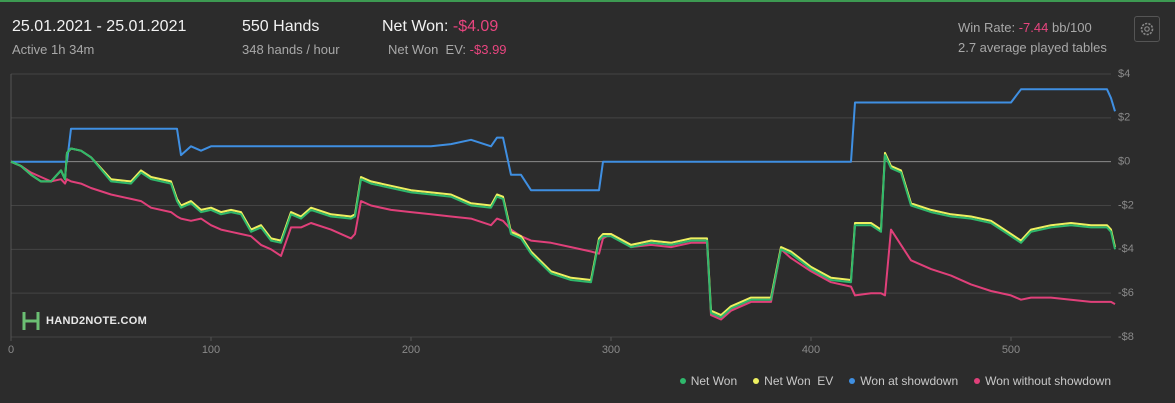  Describe the element at coordinates (799, 381) in the screenshot. I see `legend-label: Net Won EV` at that location.